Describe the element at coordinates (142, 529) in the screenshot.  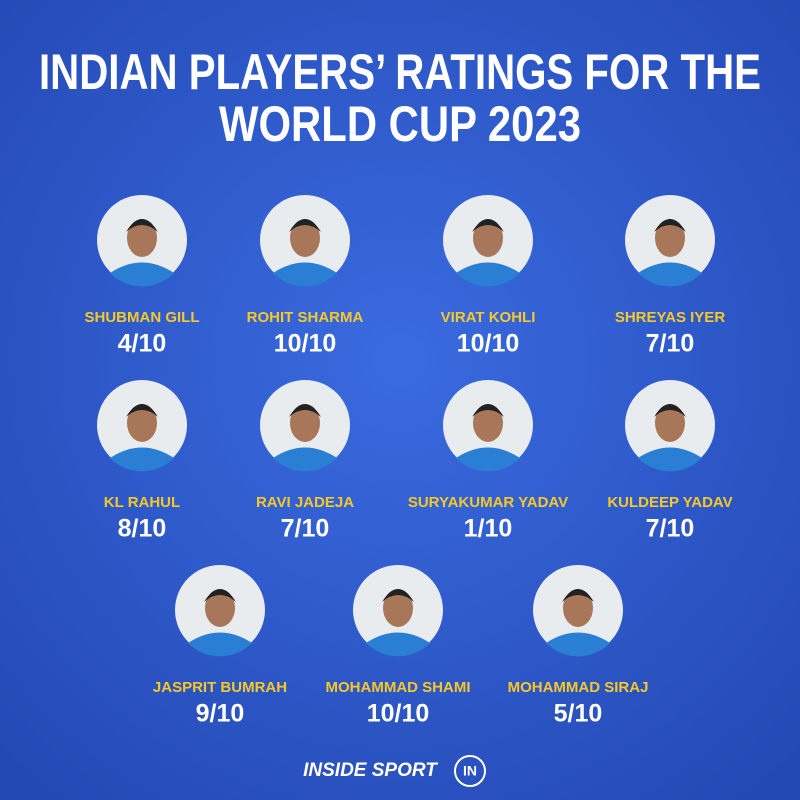
I see `player-rating: 8/10` at that location.